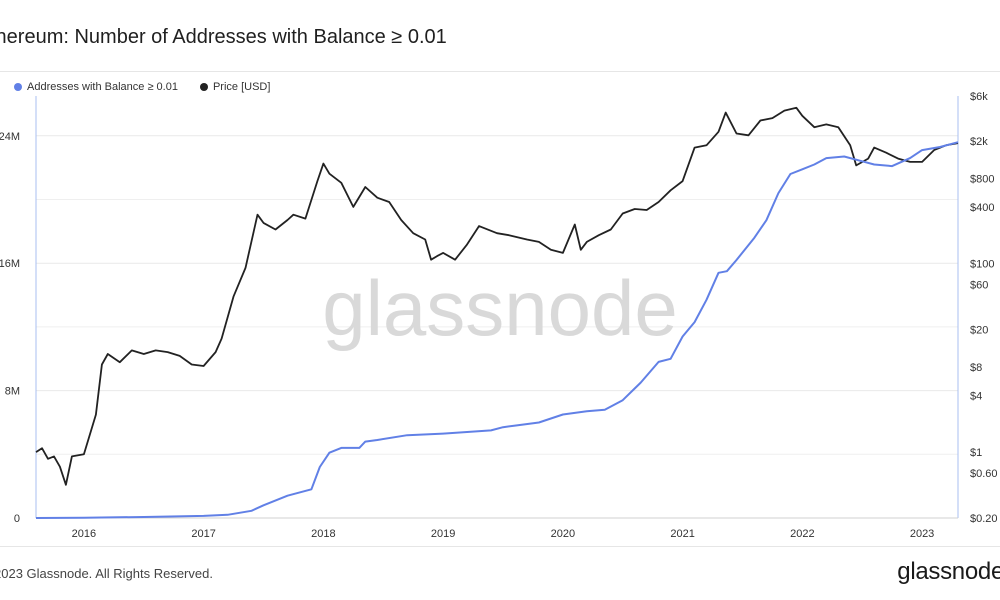  What do you see at coordinates (979, 142) in the screenshot?
I see `y-right-tick-label: $2k` at bounding box center [979, 142].